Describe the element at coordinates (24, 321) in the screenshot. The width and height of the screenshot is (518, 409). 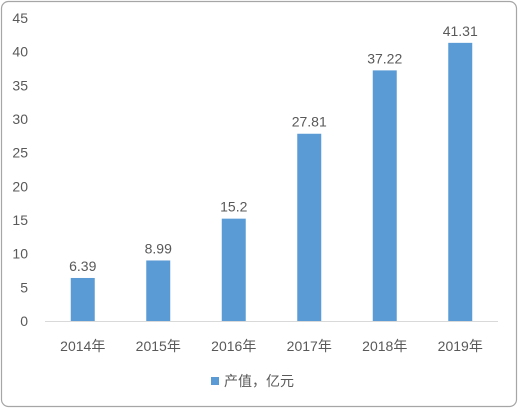
I see `y-tick-label: 0` at that location.